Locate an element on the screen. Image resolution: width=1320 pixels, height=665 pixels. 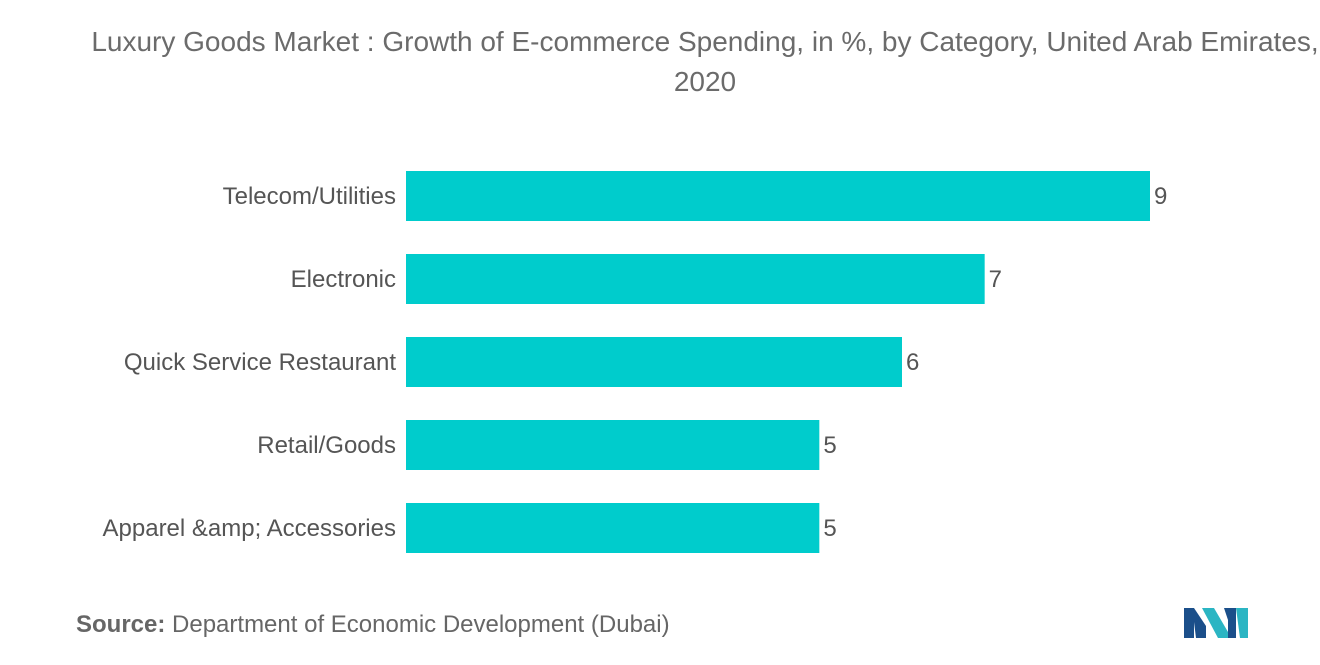
category-label-1: Electronic is located at coordinates (343, 279).